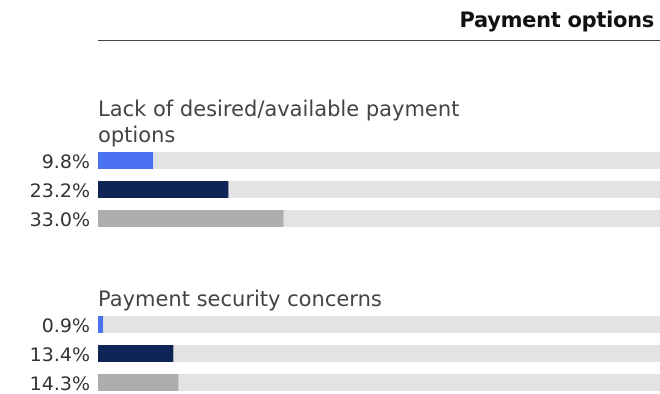 The height and width of the screenshot is (394, 660). What do you see at coordinates (136, 135) in the screenshot?
I see `group-label: options` at bounding box center [136, 135].